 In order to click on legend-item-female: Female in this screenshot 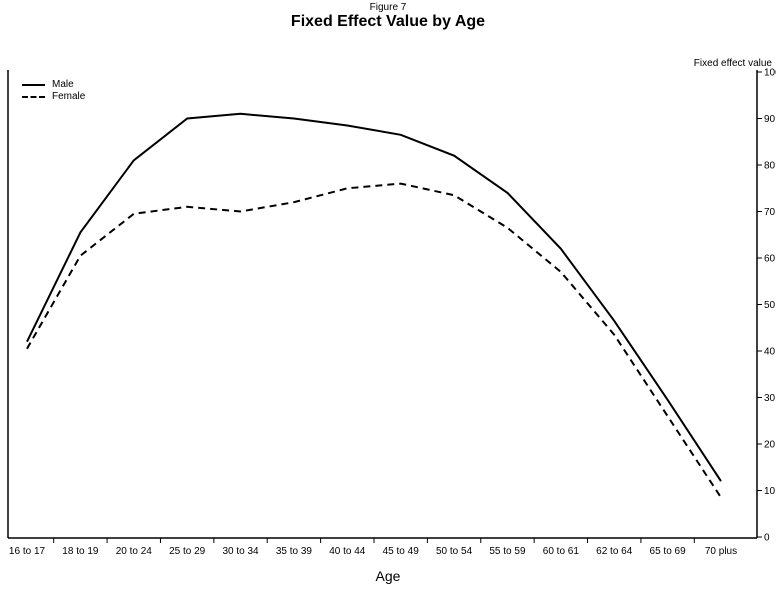, I will do `click(53, 97)`.